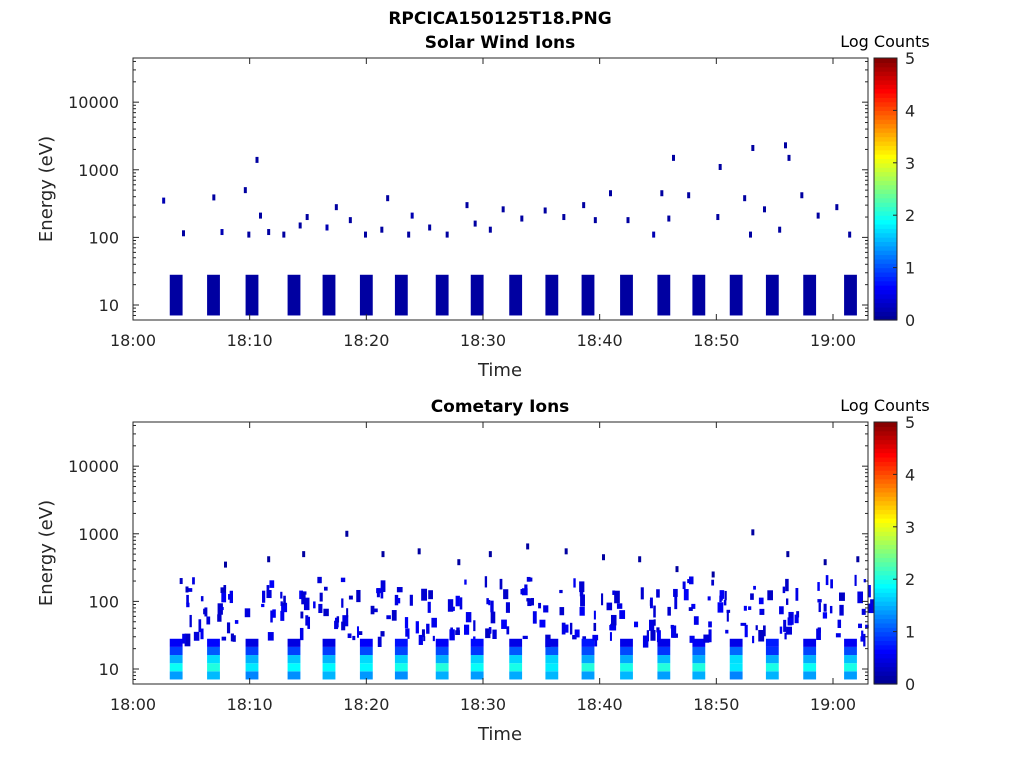 Image resolution: width=1024 pixels, height=768 pixels. I want to click on cometary-colorbar-tick-label: 2, so click(910, 579).